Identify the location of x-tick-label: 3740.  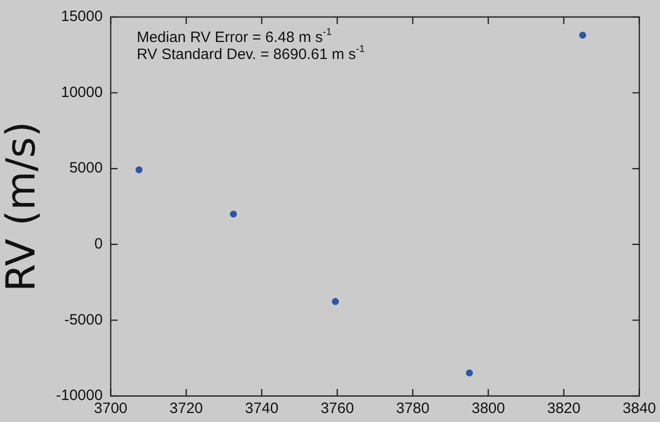
(261, 409).